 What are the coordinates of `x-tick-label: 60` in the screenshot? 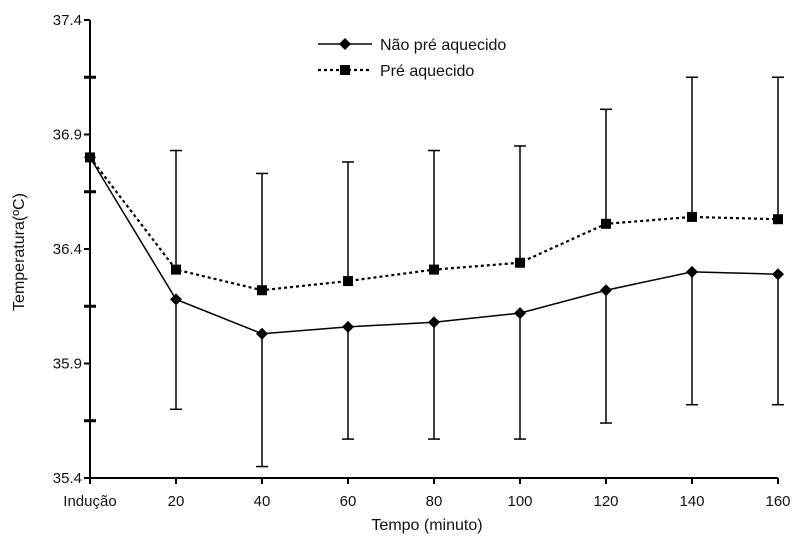 It's located at (348, 501).